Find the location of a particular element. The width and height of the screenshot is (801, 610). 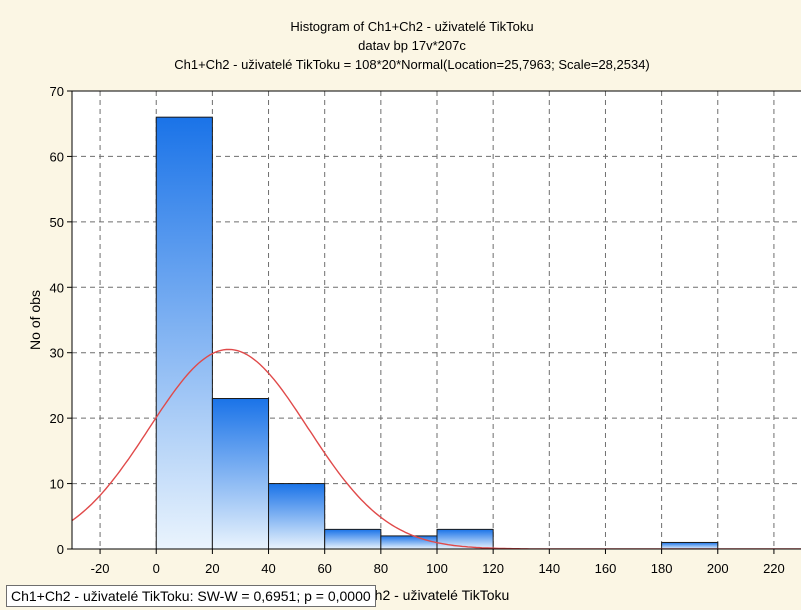

chart-title-line-2: datav bp 17v*207c is located at coordinates (412, 45).